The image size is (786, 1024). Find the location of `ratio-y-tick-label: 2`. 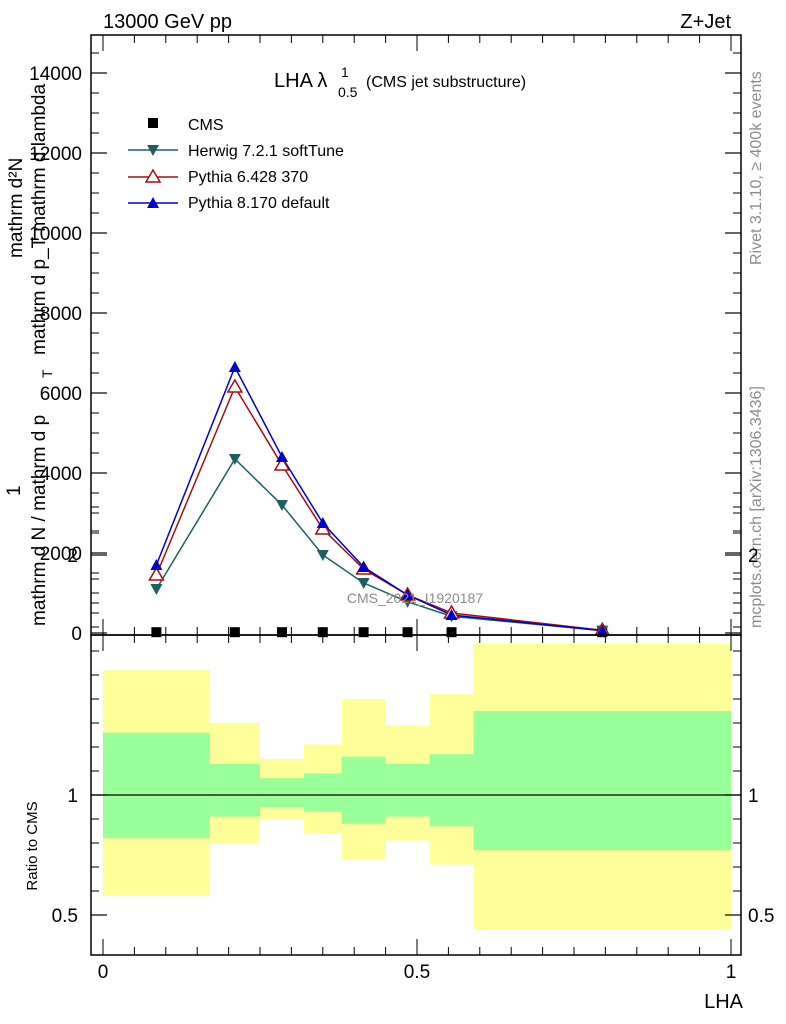

ratio-y-tick-label: 2 is located at coordinates (72, 556).